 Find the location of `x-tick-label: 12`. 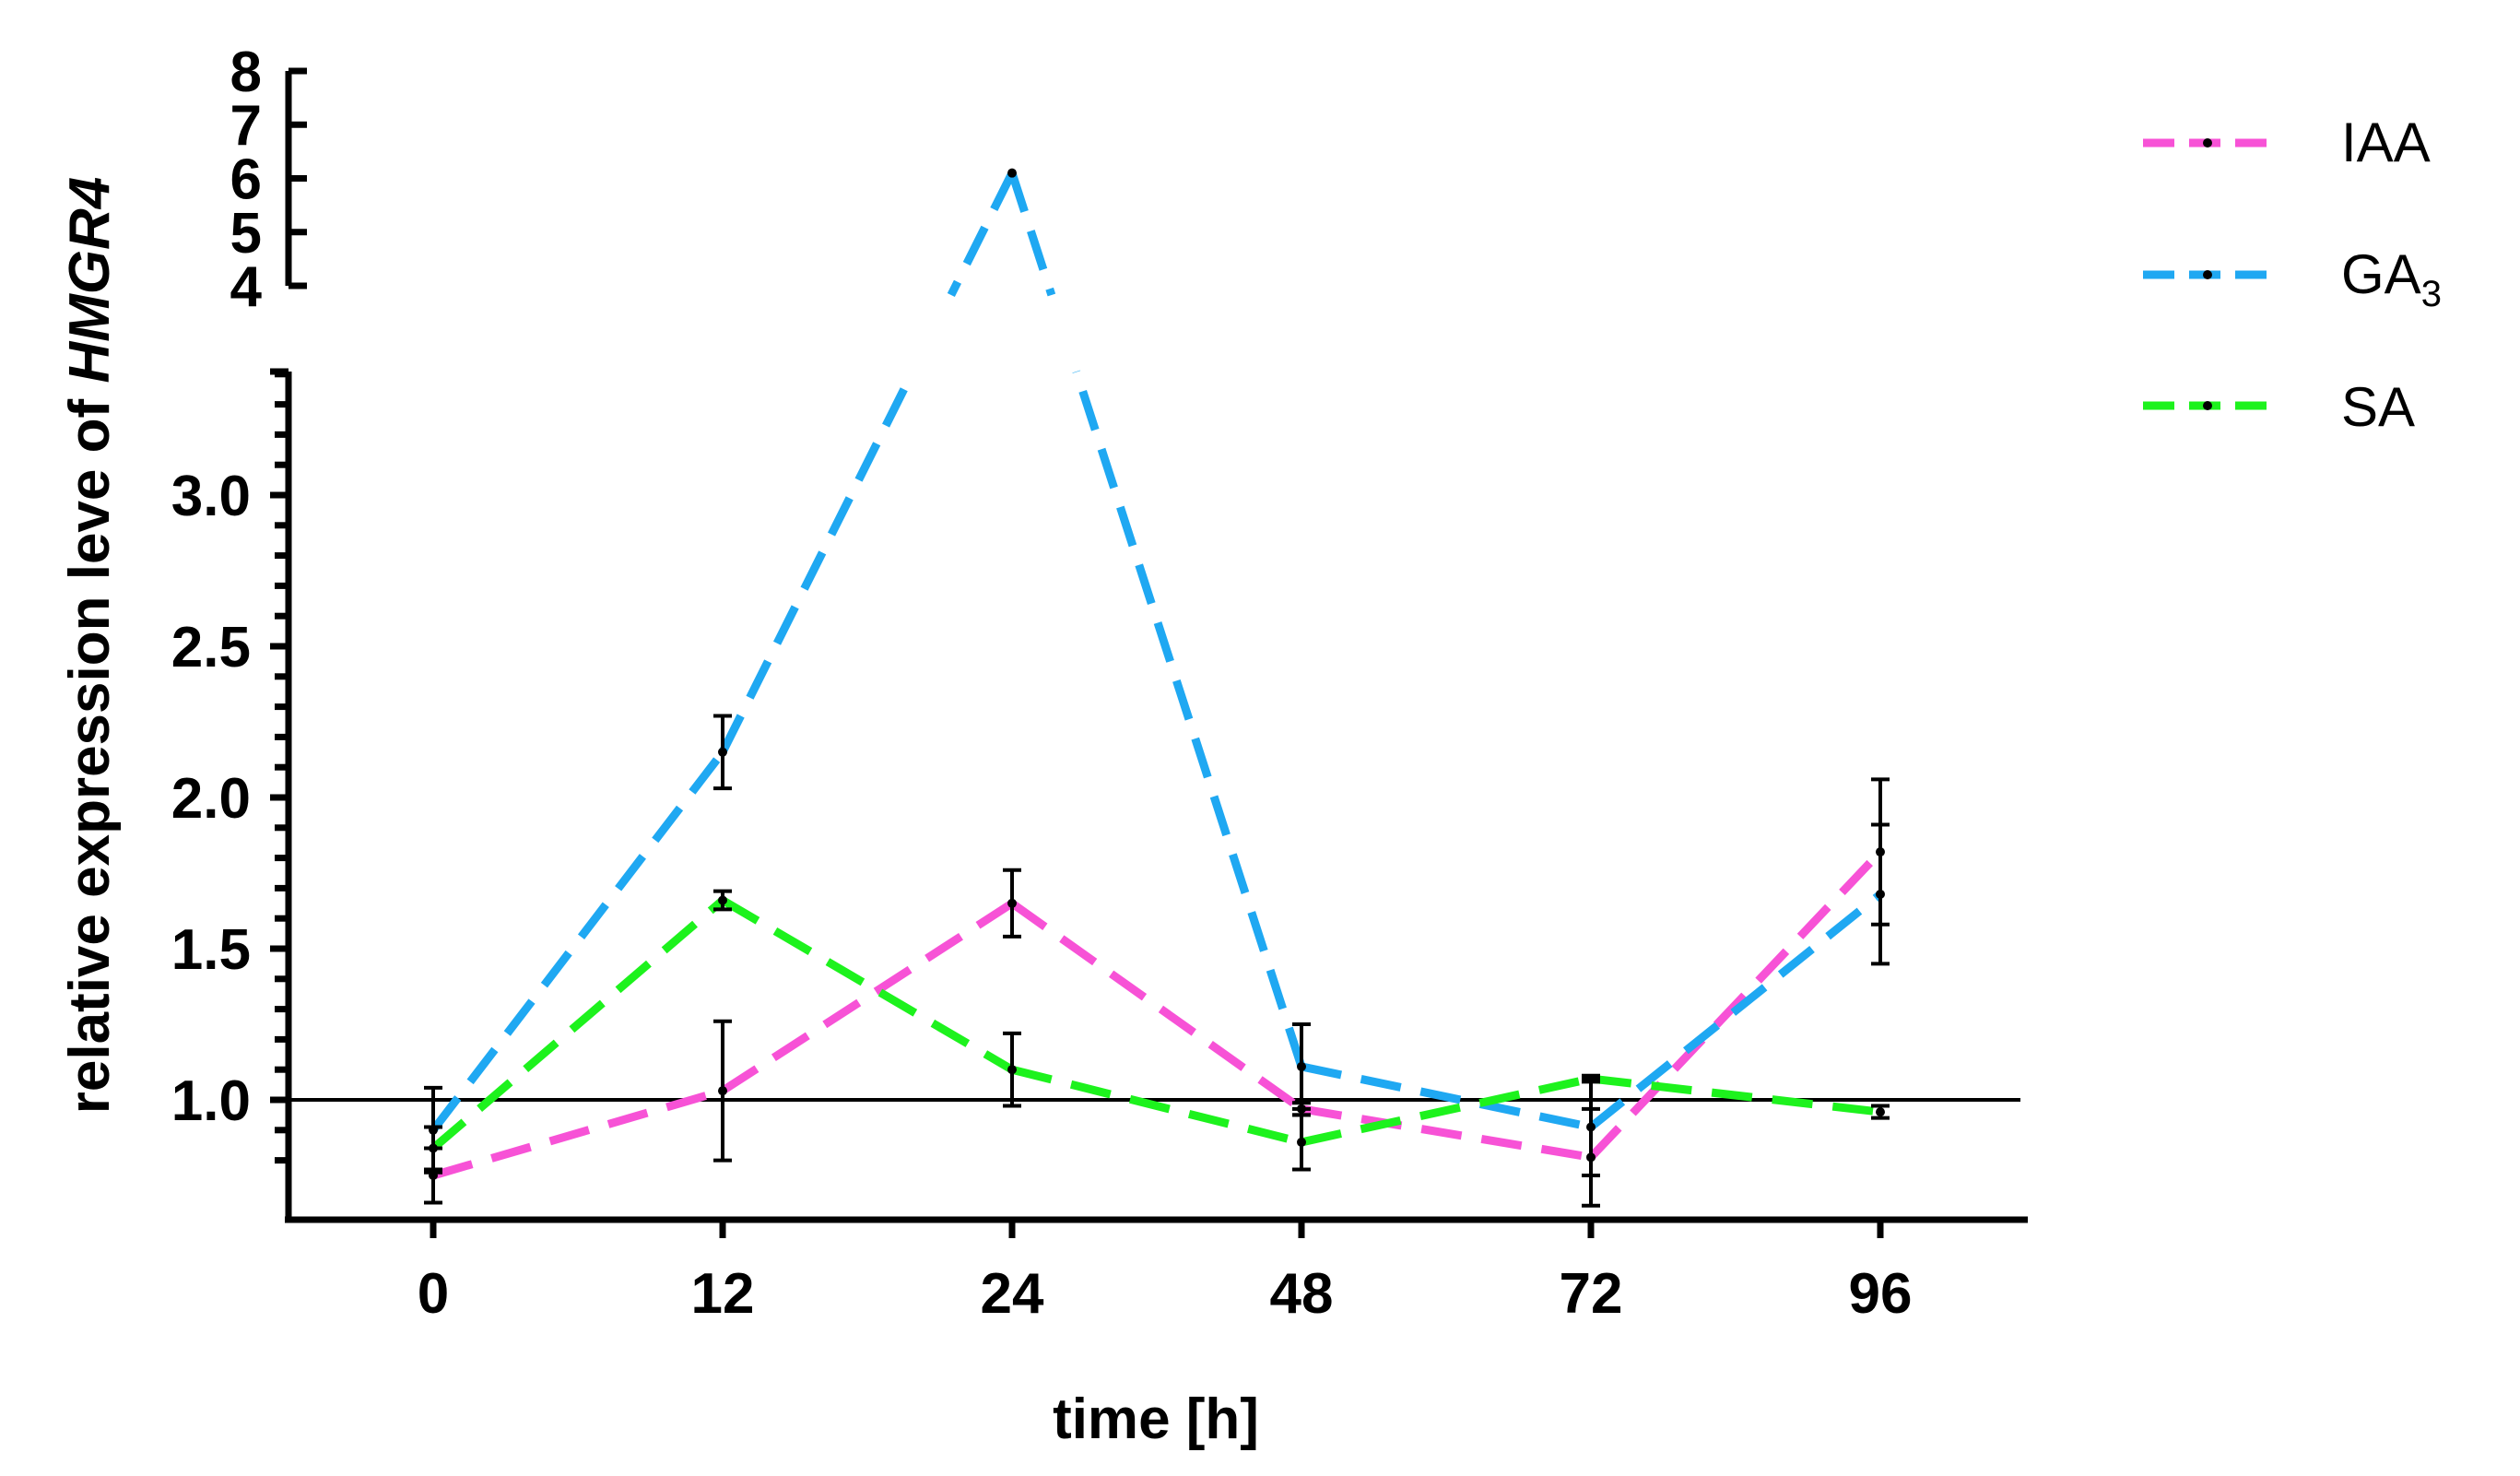

x-tick-label: 12 is located at coordinates (723, 1294).